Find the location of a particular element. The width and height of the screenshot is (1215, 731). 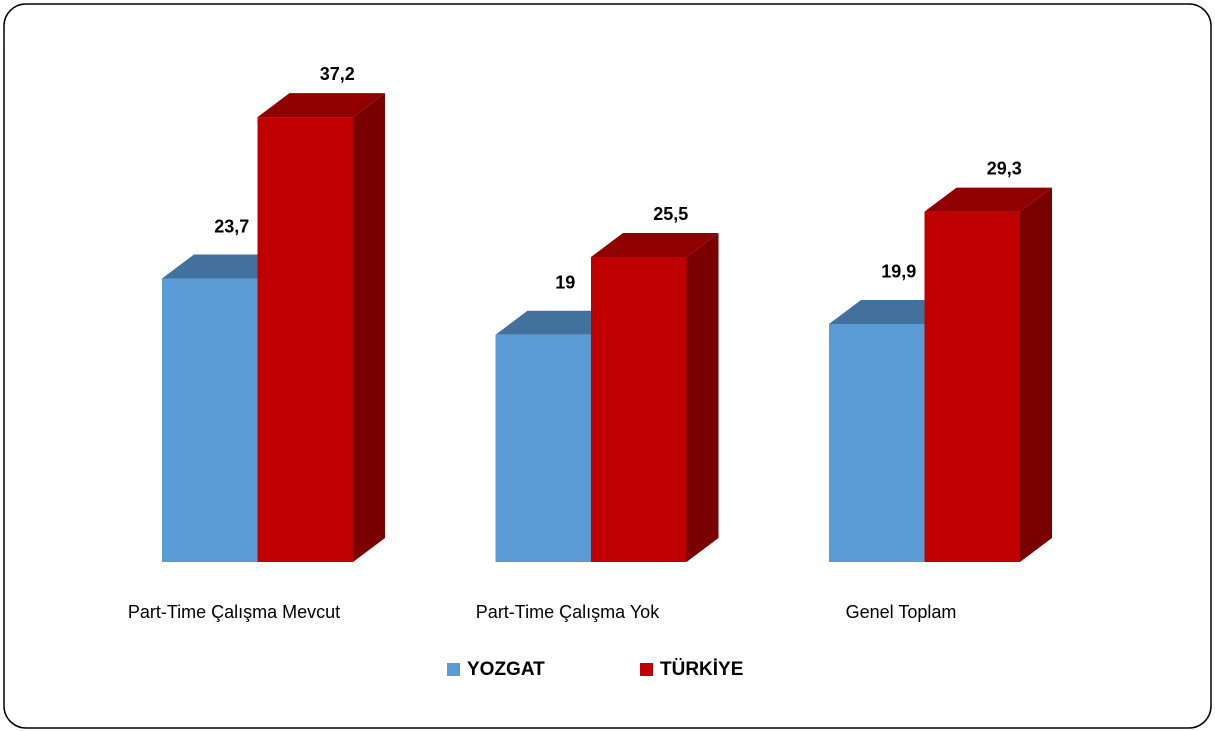

x-tick-label: Part-Time Çalışma Mevcut is located at coordinates (234, 612).